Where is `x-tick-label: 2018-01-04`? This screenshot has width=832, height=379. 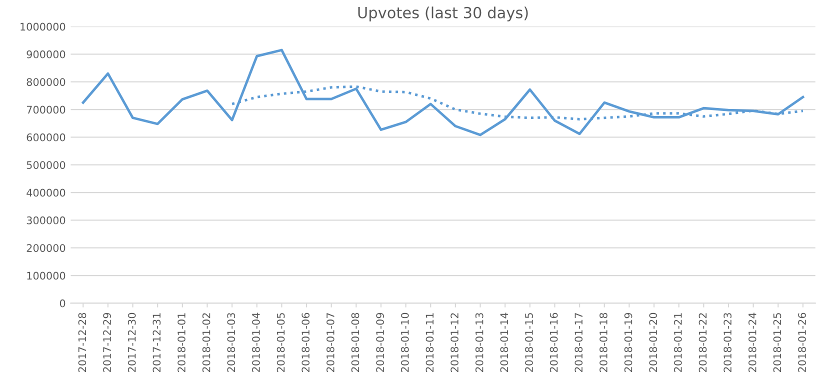
x-tick-label: 2018-01-04 is located at coordinates (256, 342).